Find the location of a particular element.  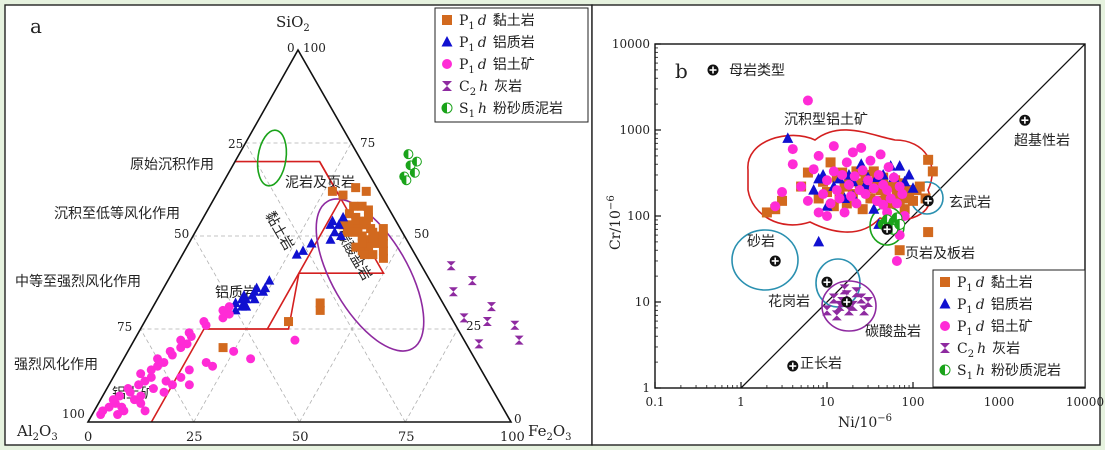

label-carbonate-b: 碳酸盐岩 is located at coordinates (893, 332).